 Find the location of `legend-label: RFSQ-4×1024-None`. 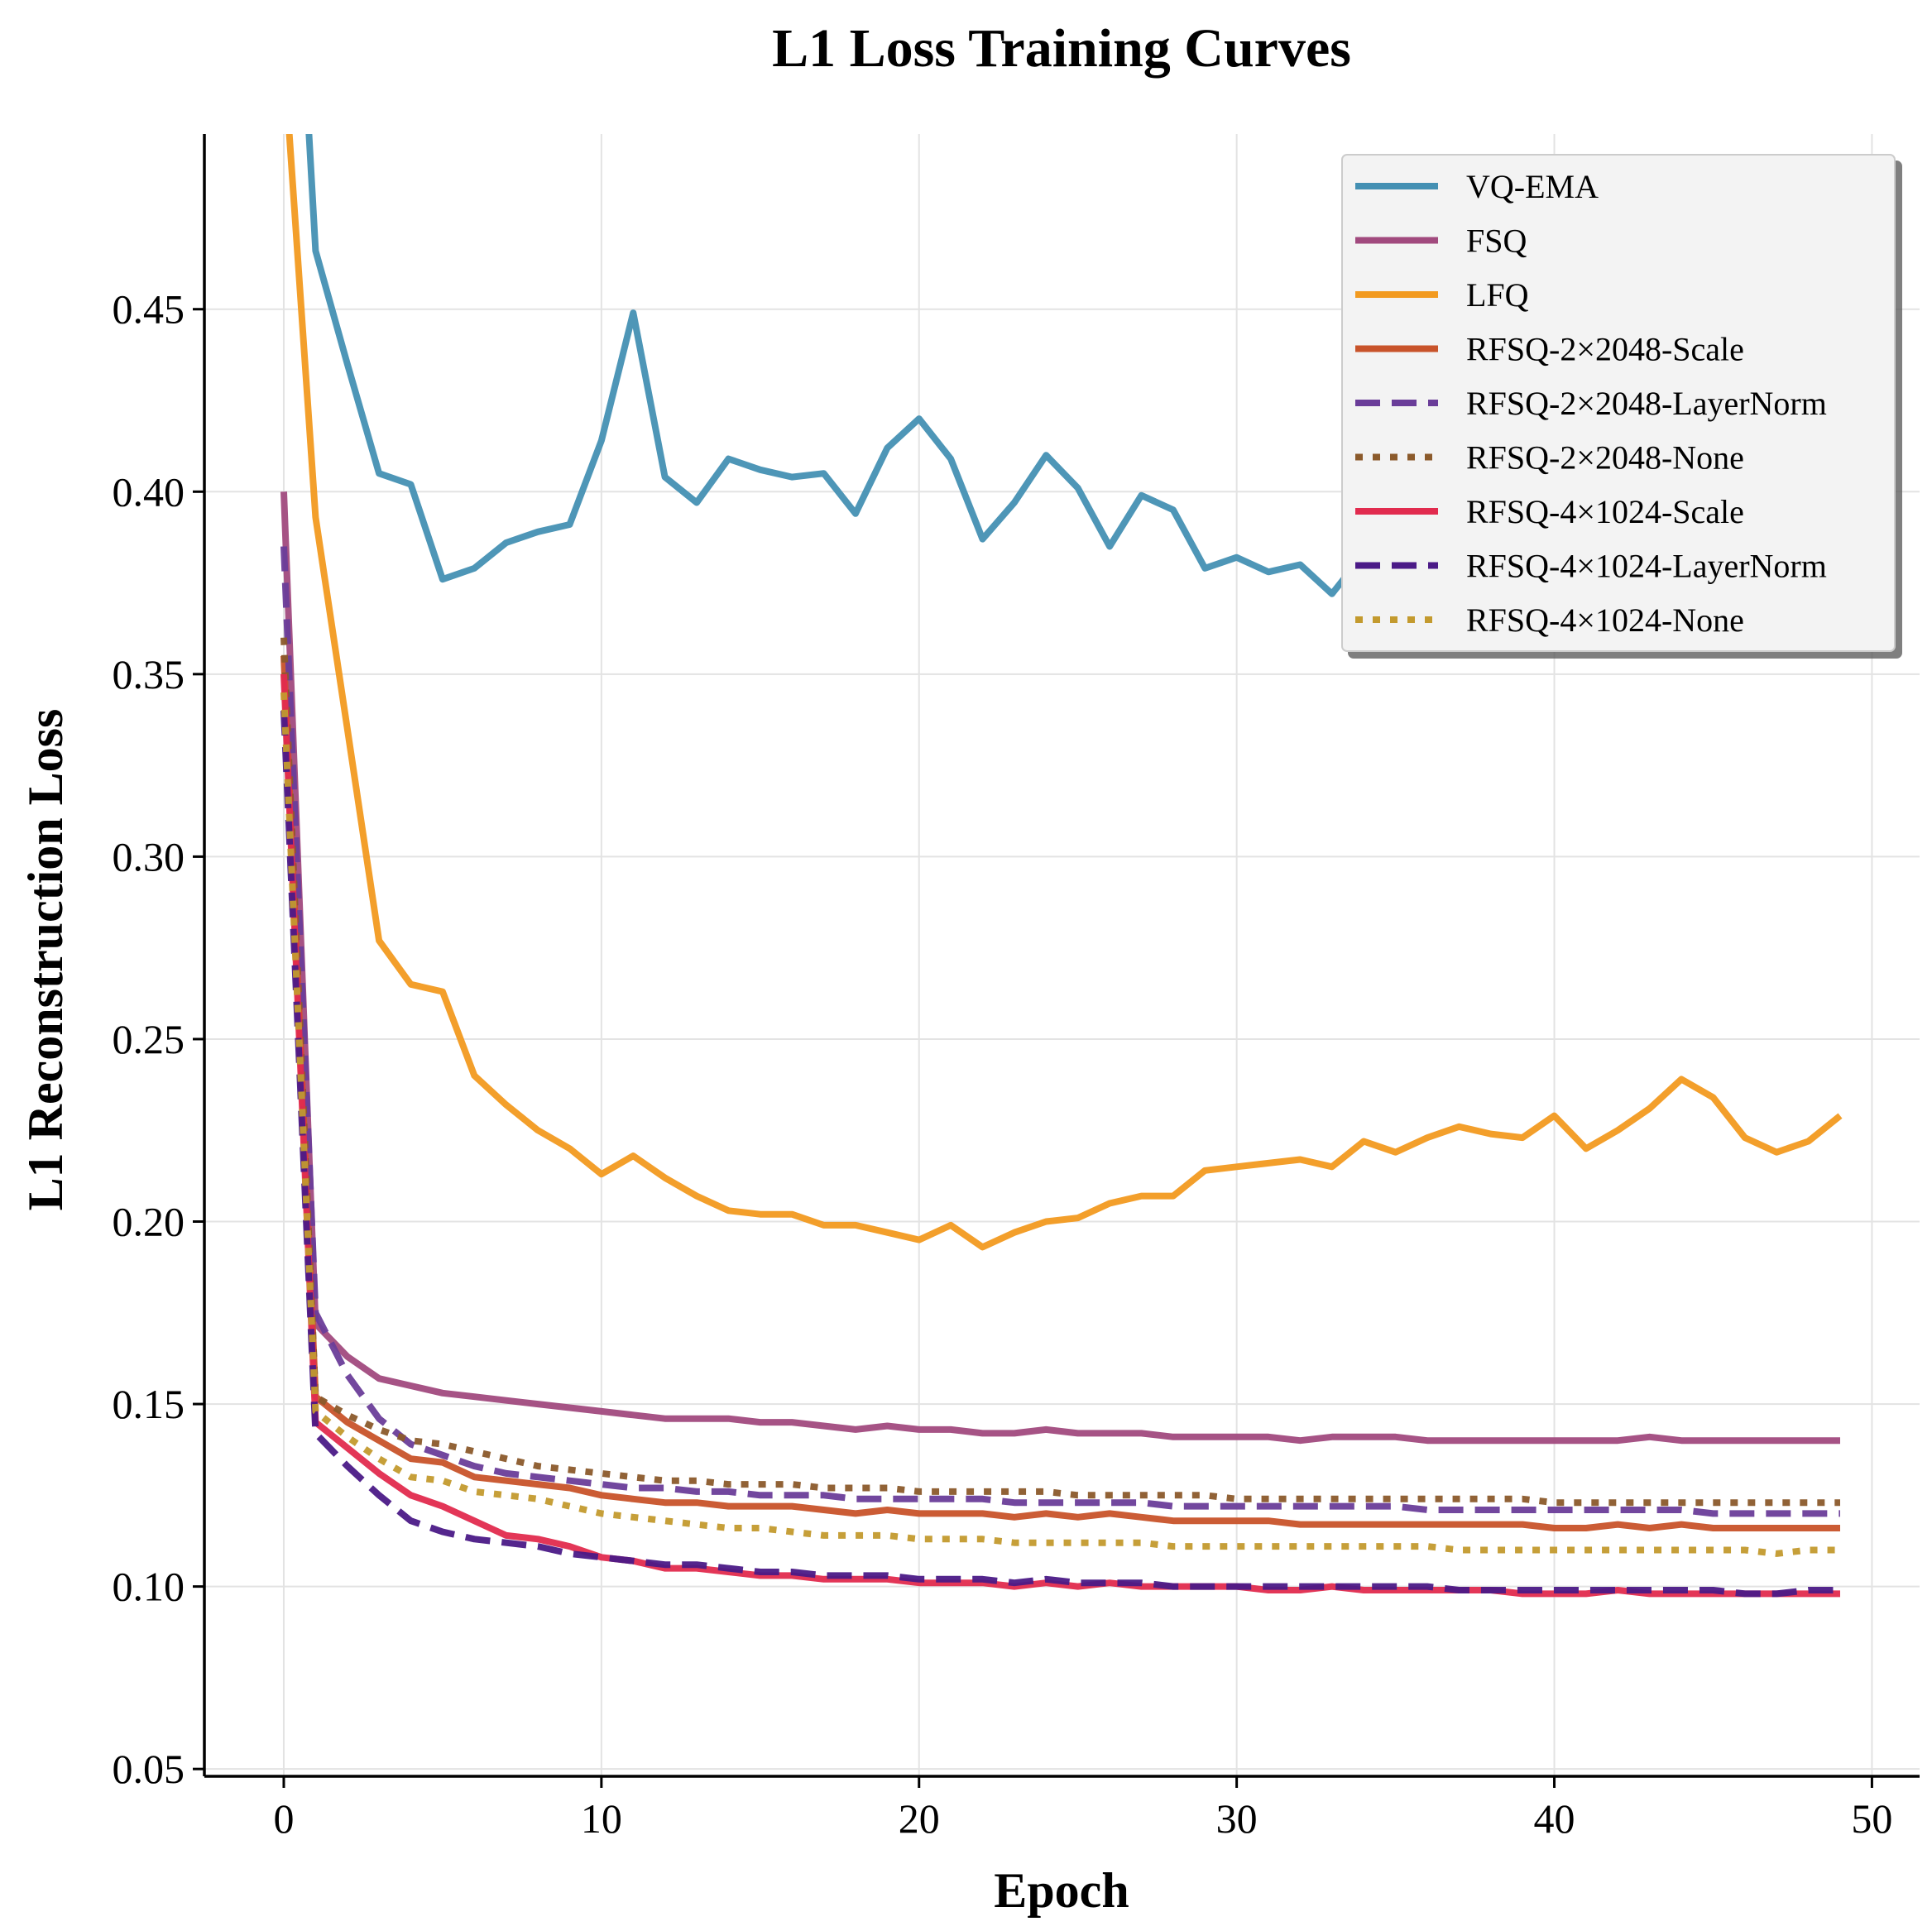

legend-label: RFSQ-4×1024-None is located at coordinates (1605, 620).